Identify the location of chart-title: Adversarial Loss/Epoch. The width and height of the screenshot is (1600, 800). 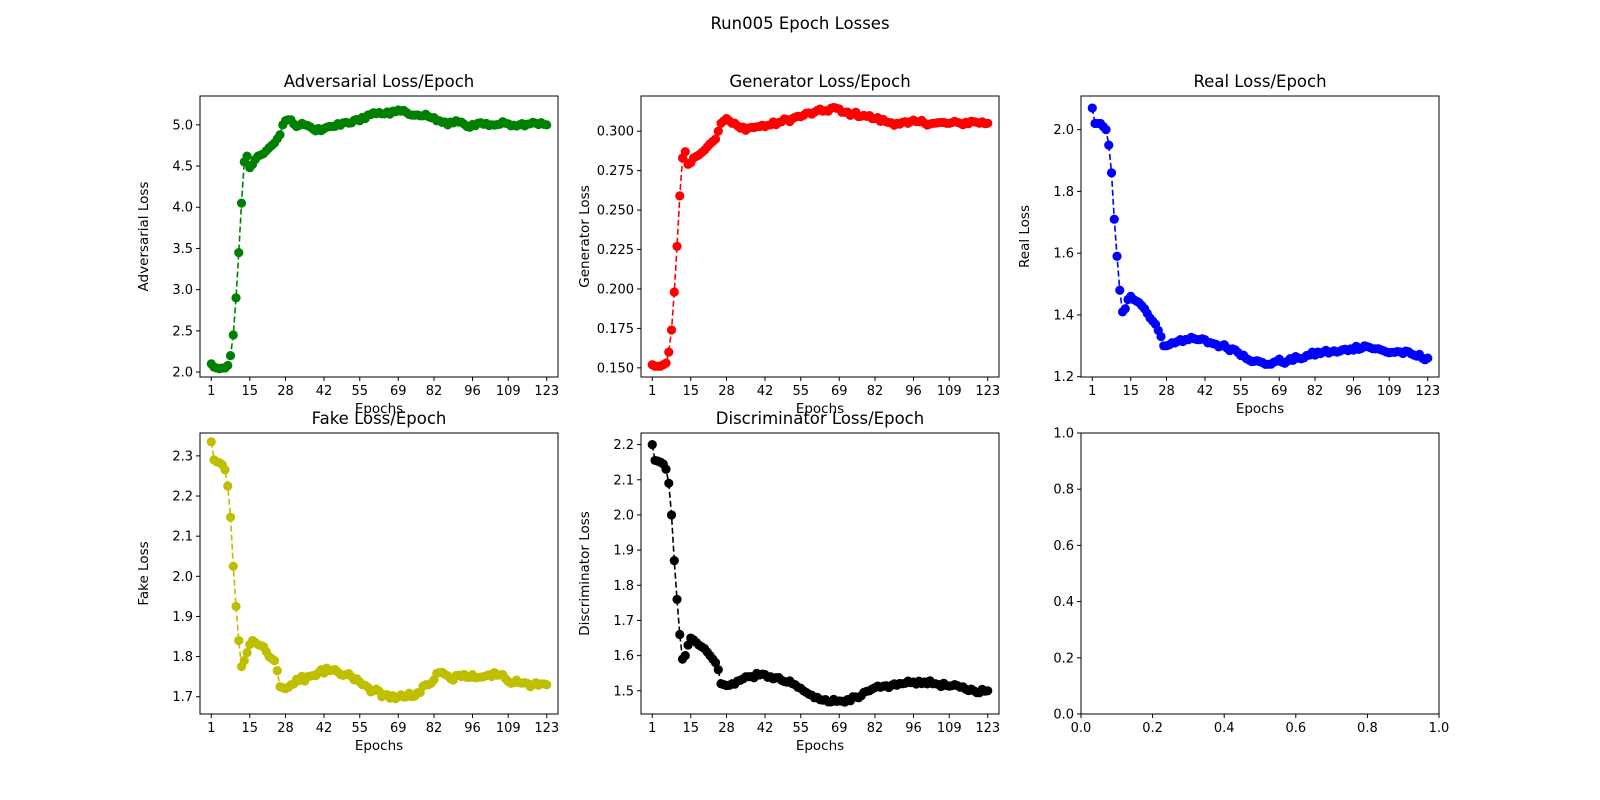
(379, 81).